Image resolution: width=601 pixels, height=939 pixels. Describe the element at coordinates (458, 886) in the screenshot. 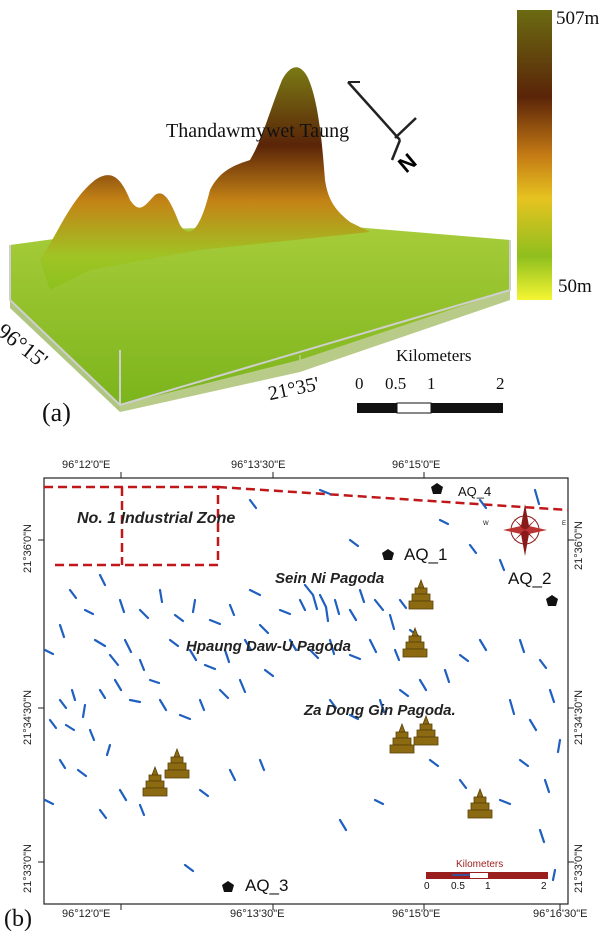

I see `scale-tick-b-1: 0.5` at that location.